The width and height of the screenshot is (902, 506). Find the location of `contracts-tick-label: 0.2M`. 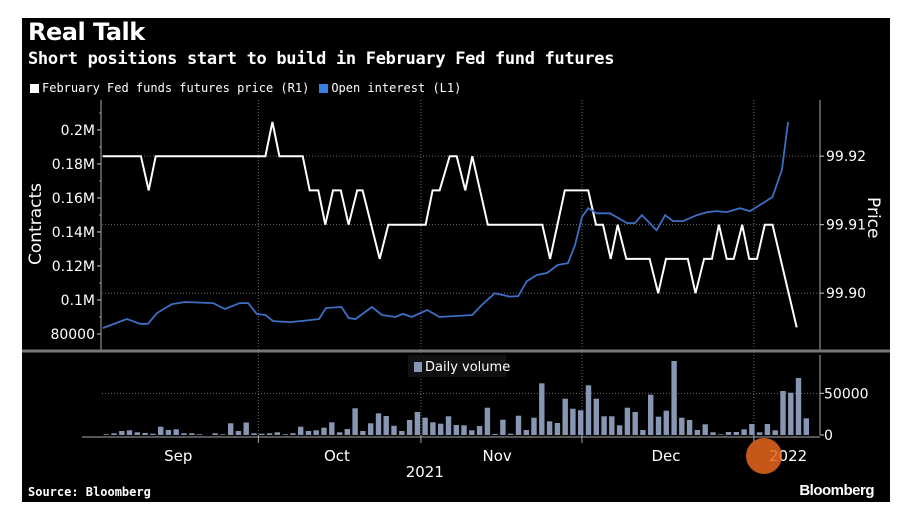

contracts-tick-label: 0.2M is located at coordinates (78, 131).